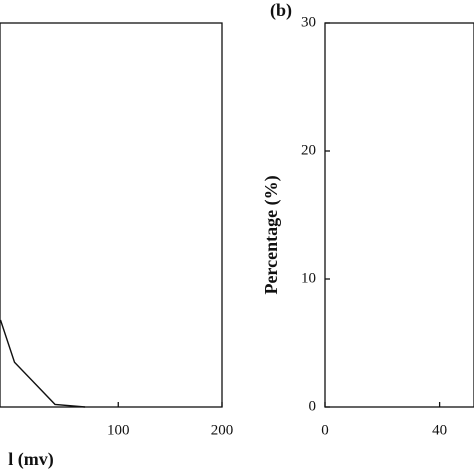  Describe the element at coordinates (271, 234) in the screenshot. I see `y-axis-title: Percentage (%)` at that location.